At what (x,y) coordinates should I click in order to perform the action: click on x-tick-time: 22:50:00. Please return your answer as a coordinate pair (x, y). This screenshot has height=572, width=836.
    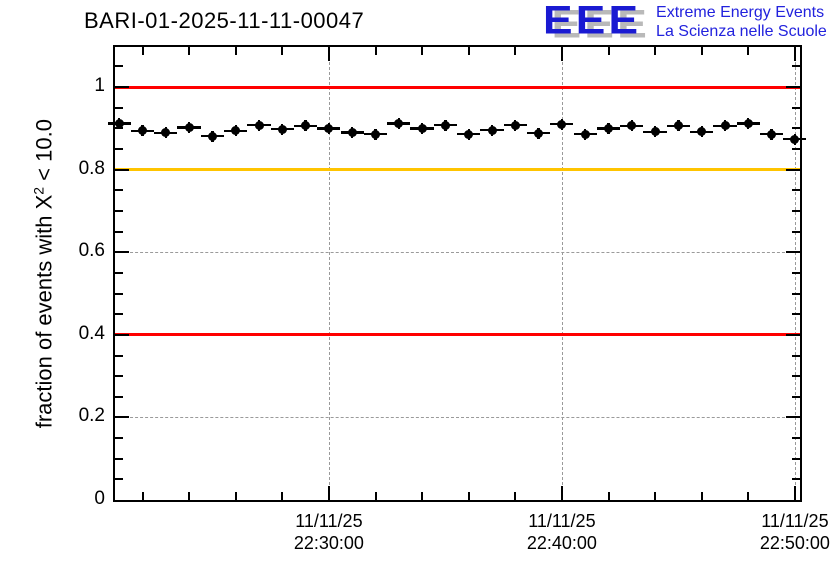
    Looking at the image, I should click on (794, 543).